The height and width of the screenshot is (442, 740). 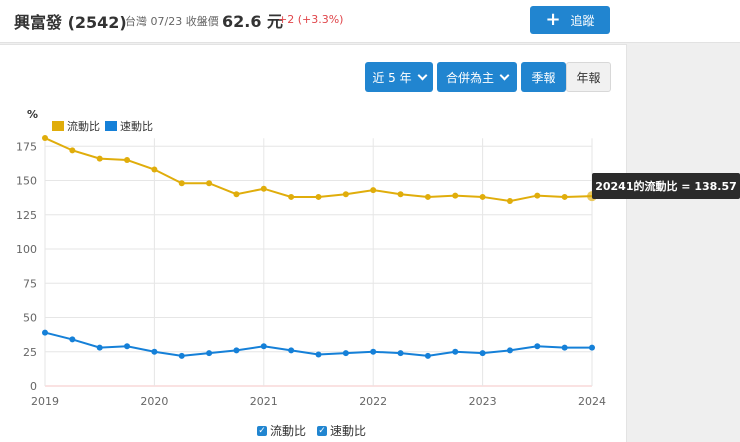 I want to click on track-button-label: 追蹤, so click(x=582, y=20).